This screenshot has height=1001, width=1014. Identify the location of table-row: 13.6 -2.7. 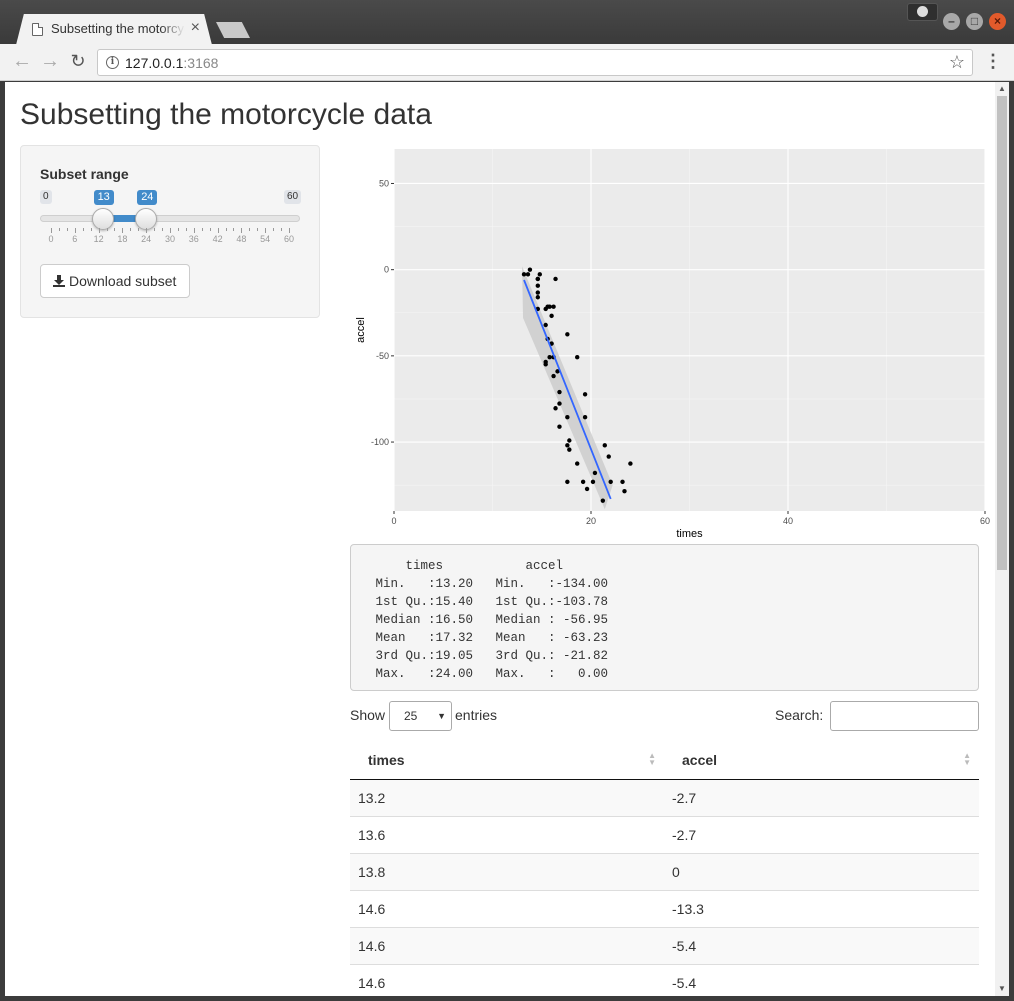
(664, 834).